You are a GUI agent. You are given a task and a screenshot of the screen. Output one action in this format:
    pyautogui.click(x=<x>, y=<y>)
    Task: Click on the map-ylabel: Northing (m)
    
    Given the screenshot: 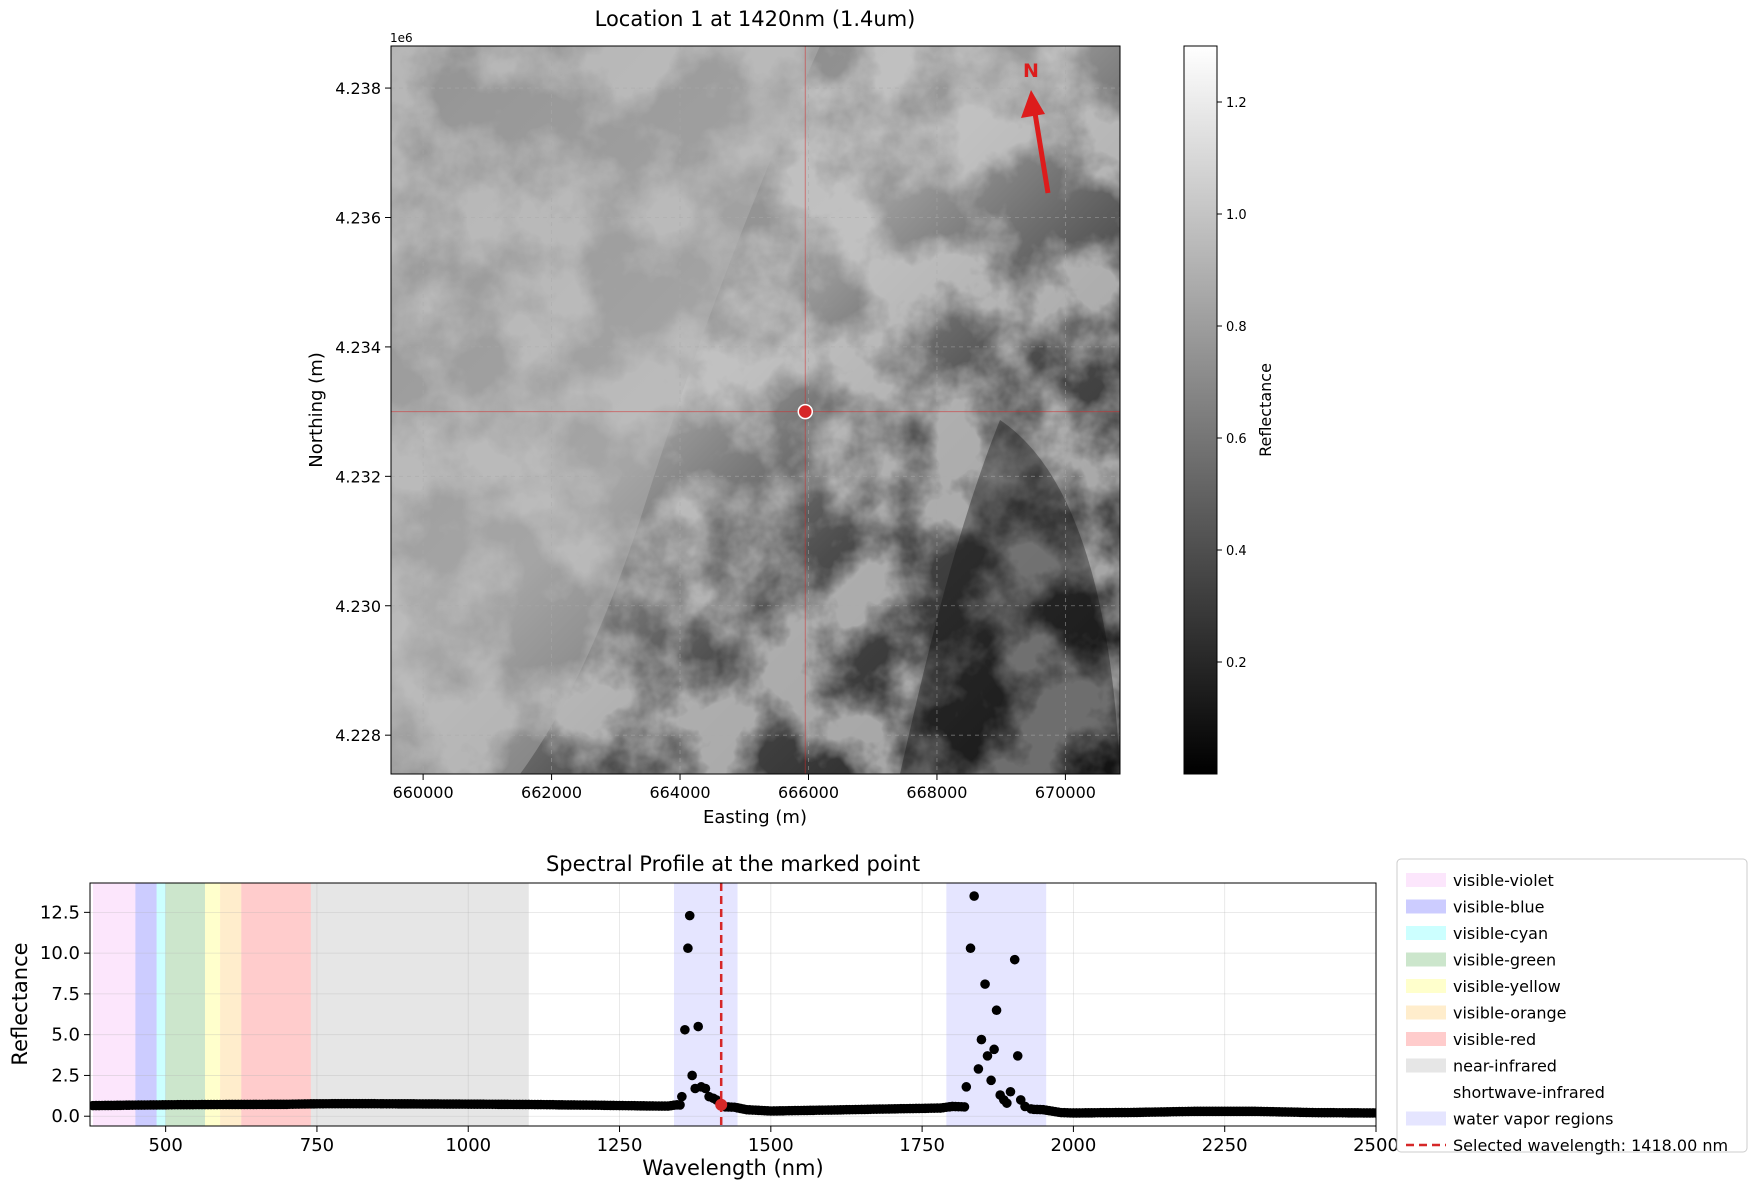 What is the action you would take?
    pyautogui.click(x=316, y=409)
    